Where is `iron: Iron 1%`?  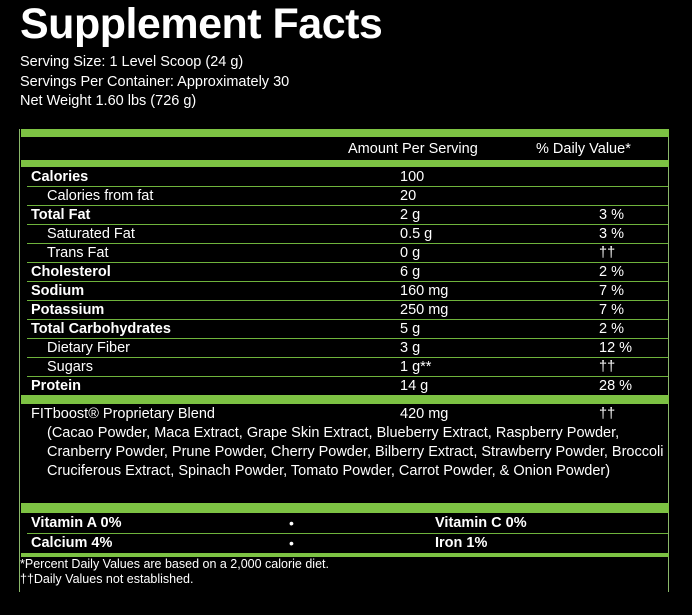
iron: Iron 1% is located at coordinates (461, 543).